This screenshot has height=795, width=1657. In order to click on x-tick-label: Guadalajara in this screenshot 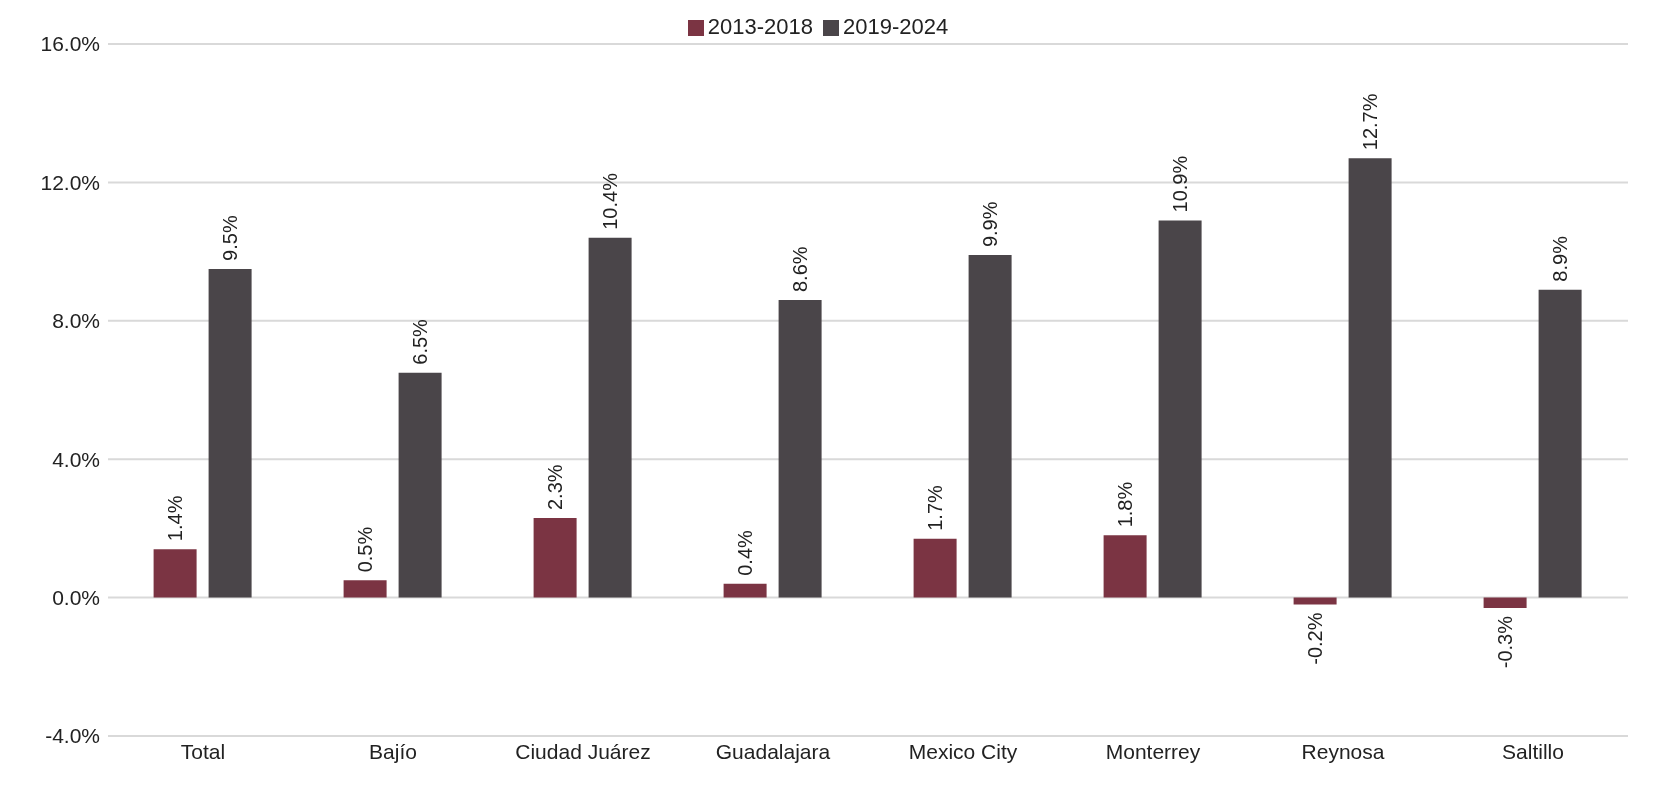, I will do `click(773, 751)`.